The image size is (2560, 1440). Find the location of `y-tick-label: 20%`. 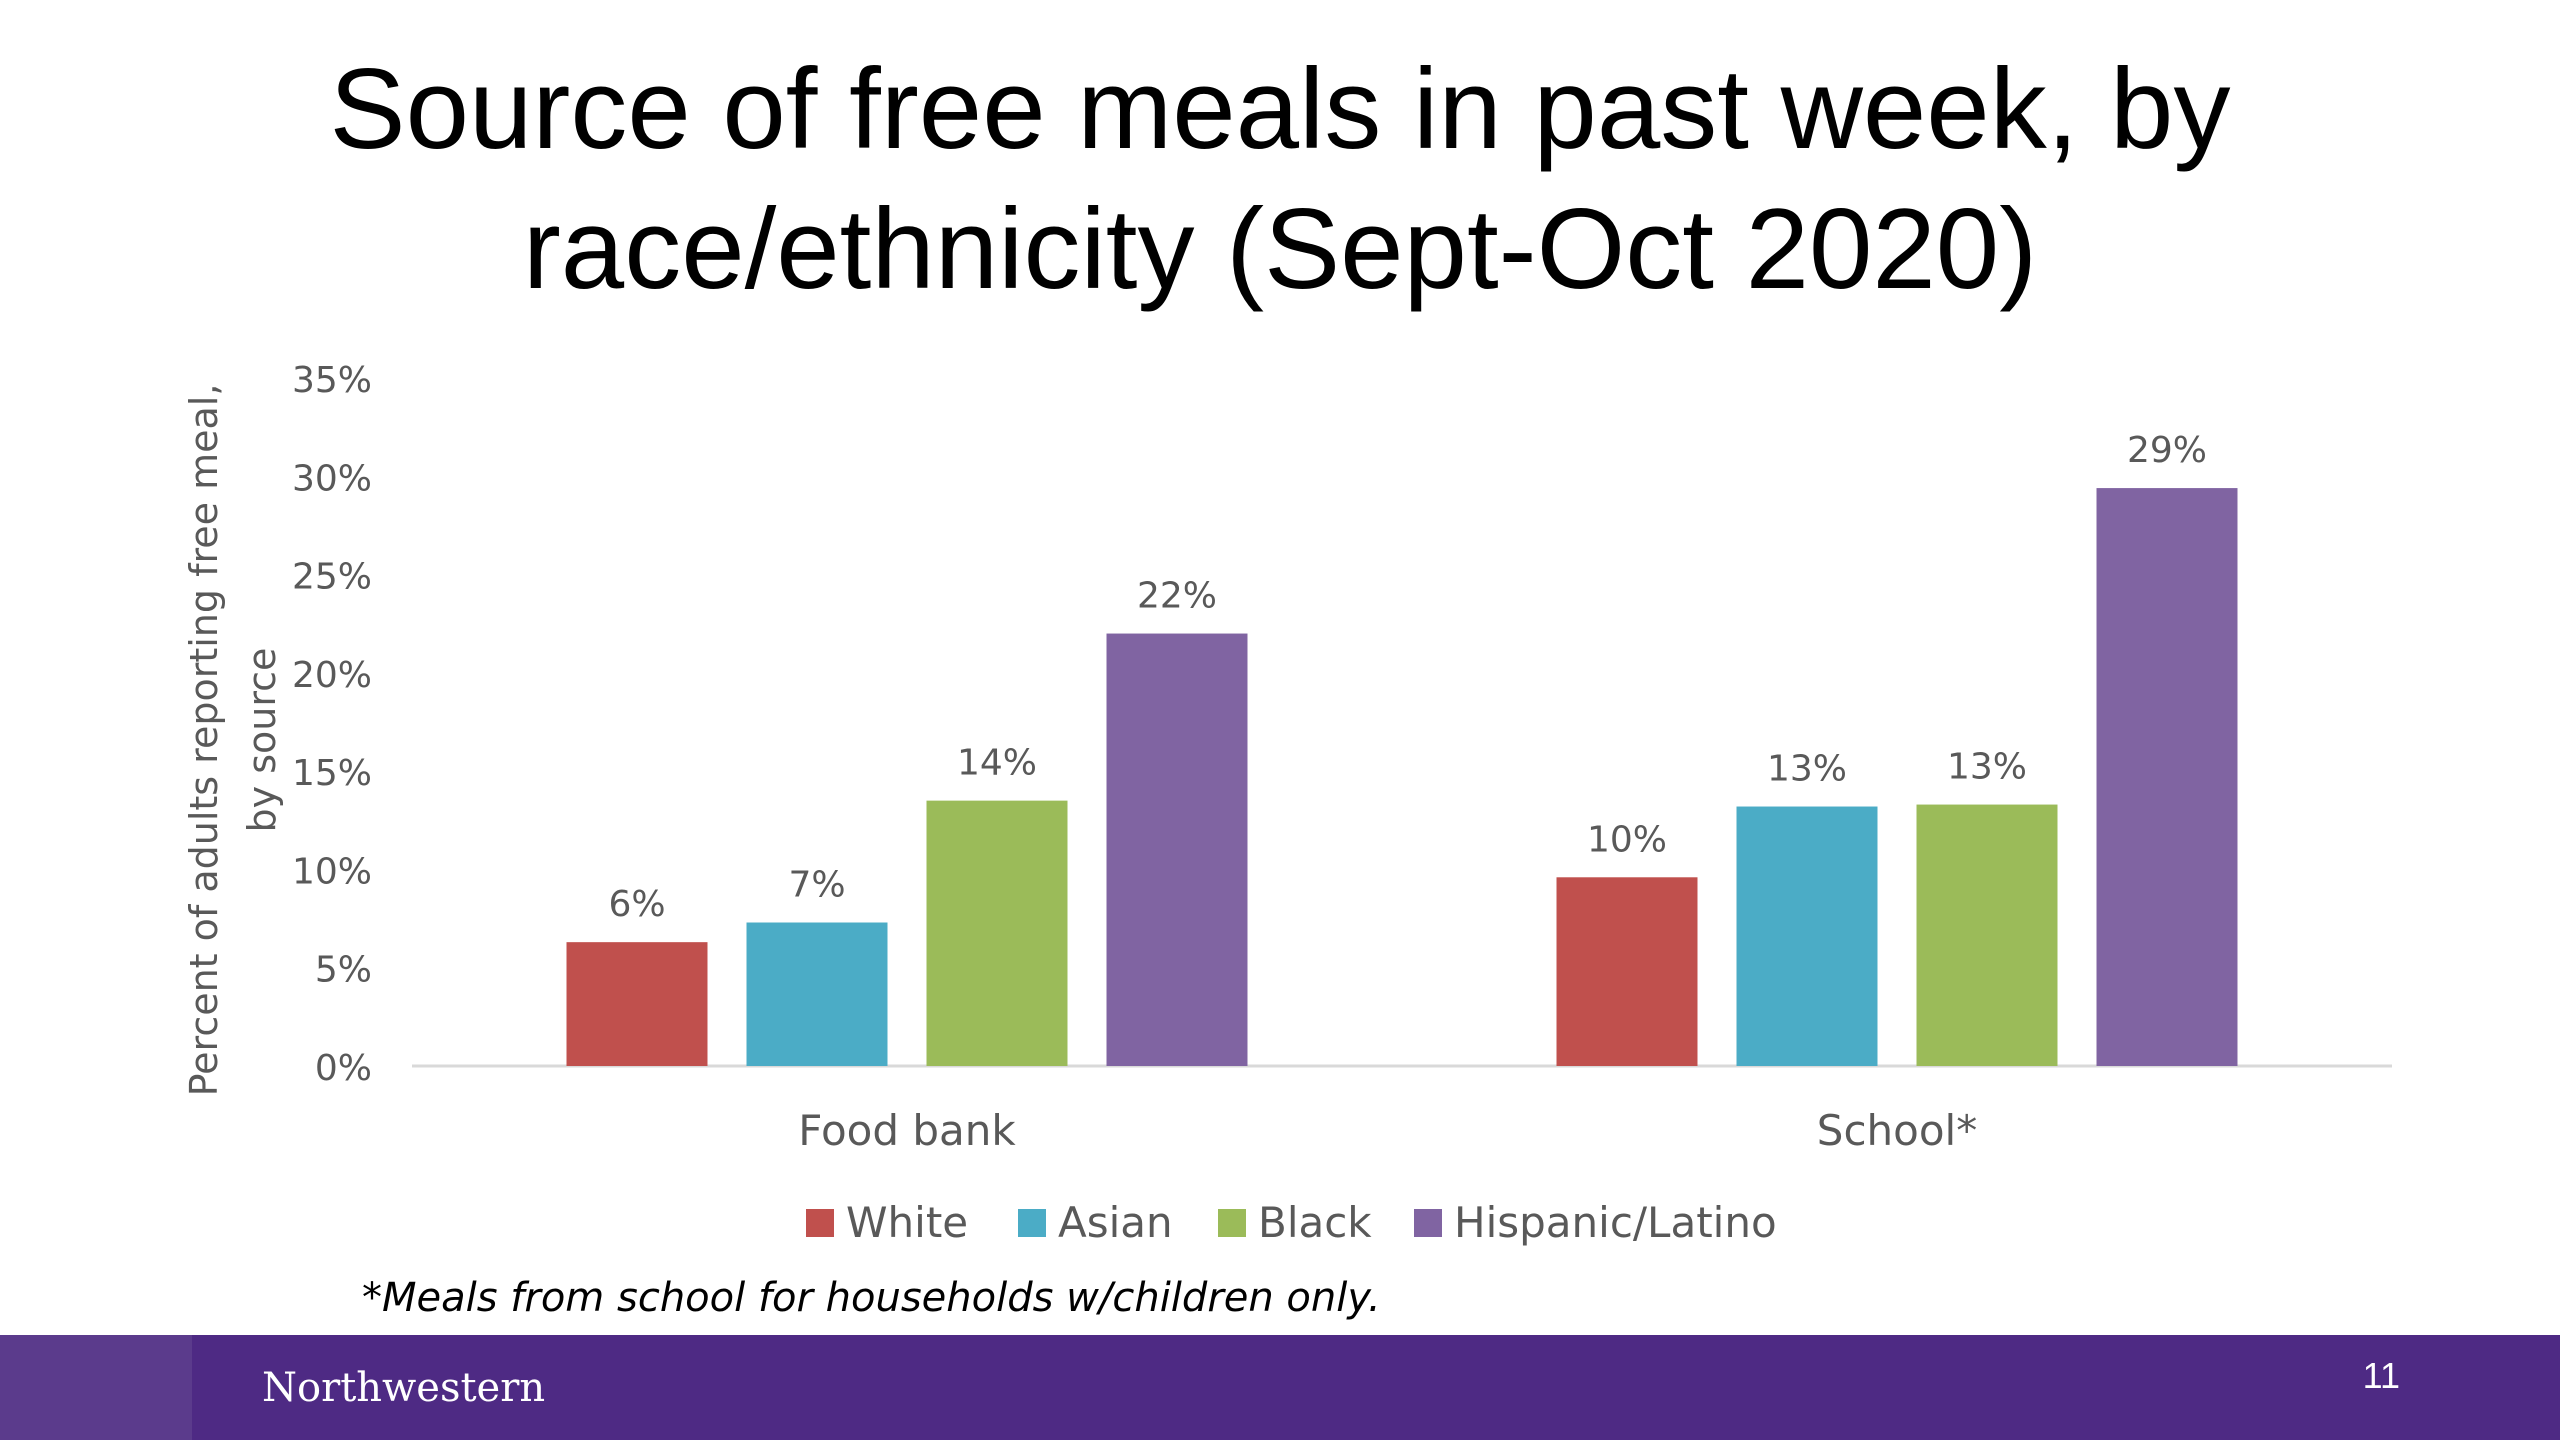

y-tick-label: 20% is located at coordinates (332, 675).